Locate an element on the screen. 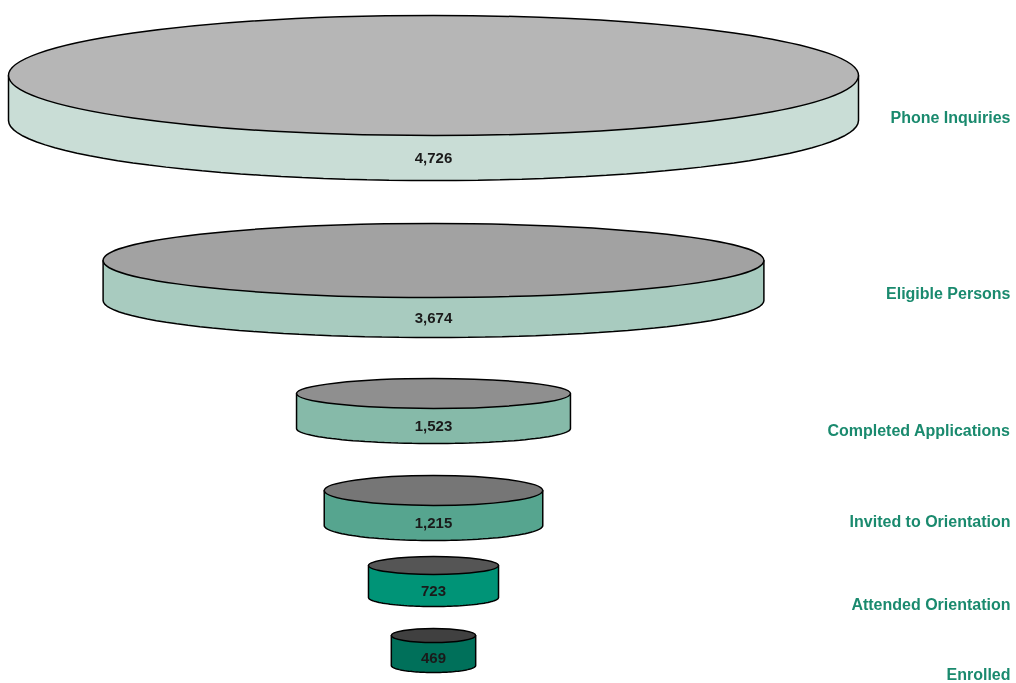 This screenshot has width=1016, height=683. category-label: Phone Inquiries is located at coordinates (950, 117).